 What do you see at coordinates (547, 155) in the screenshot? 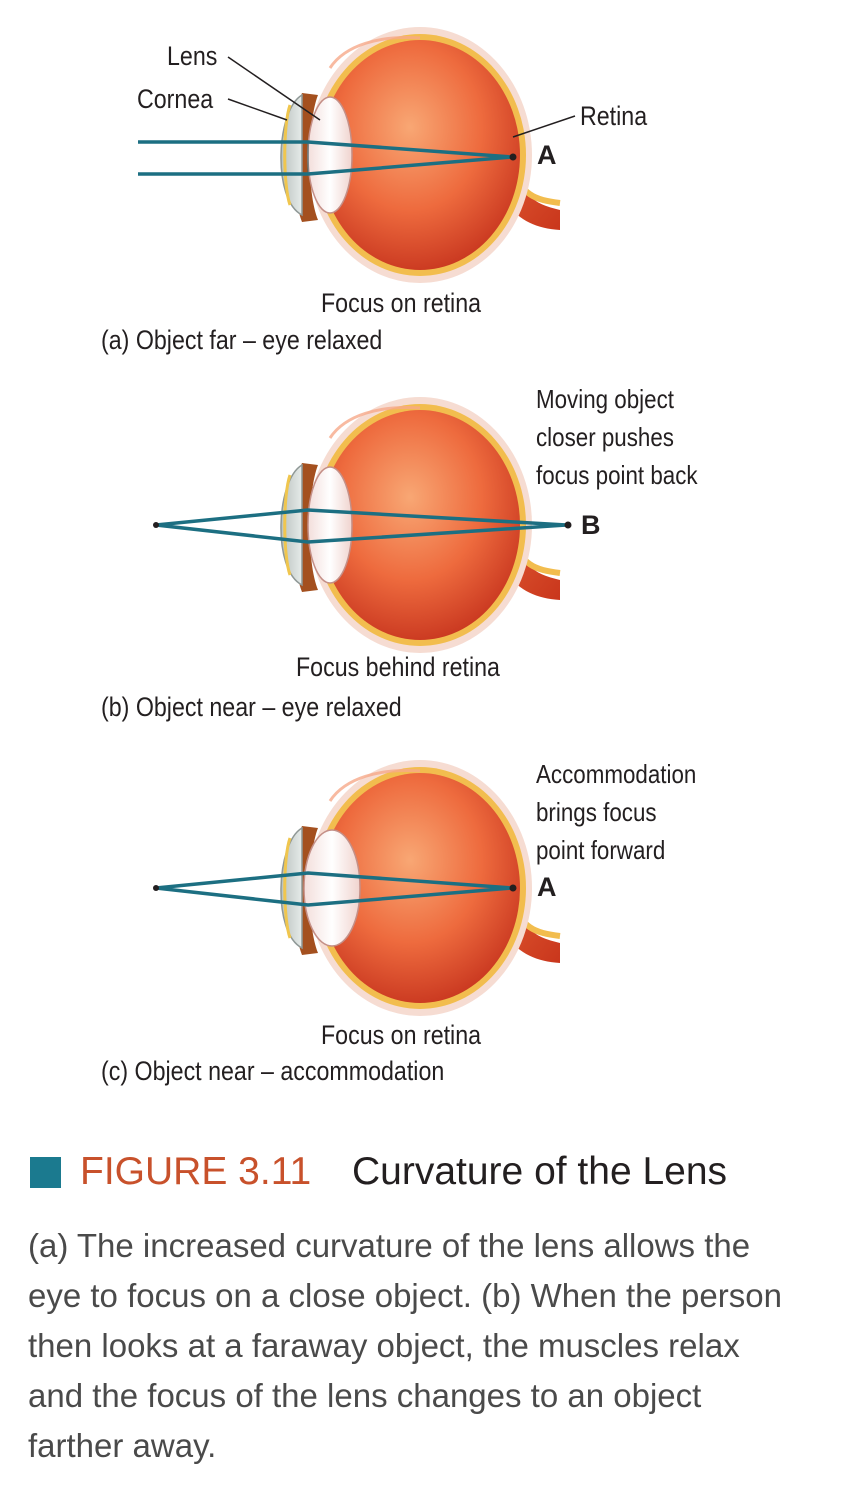
I see `point-label-a: A` at bounding box center [547, 155].